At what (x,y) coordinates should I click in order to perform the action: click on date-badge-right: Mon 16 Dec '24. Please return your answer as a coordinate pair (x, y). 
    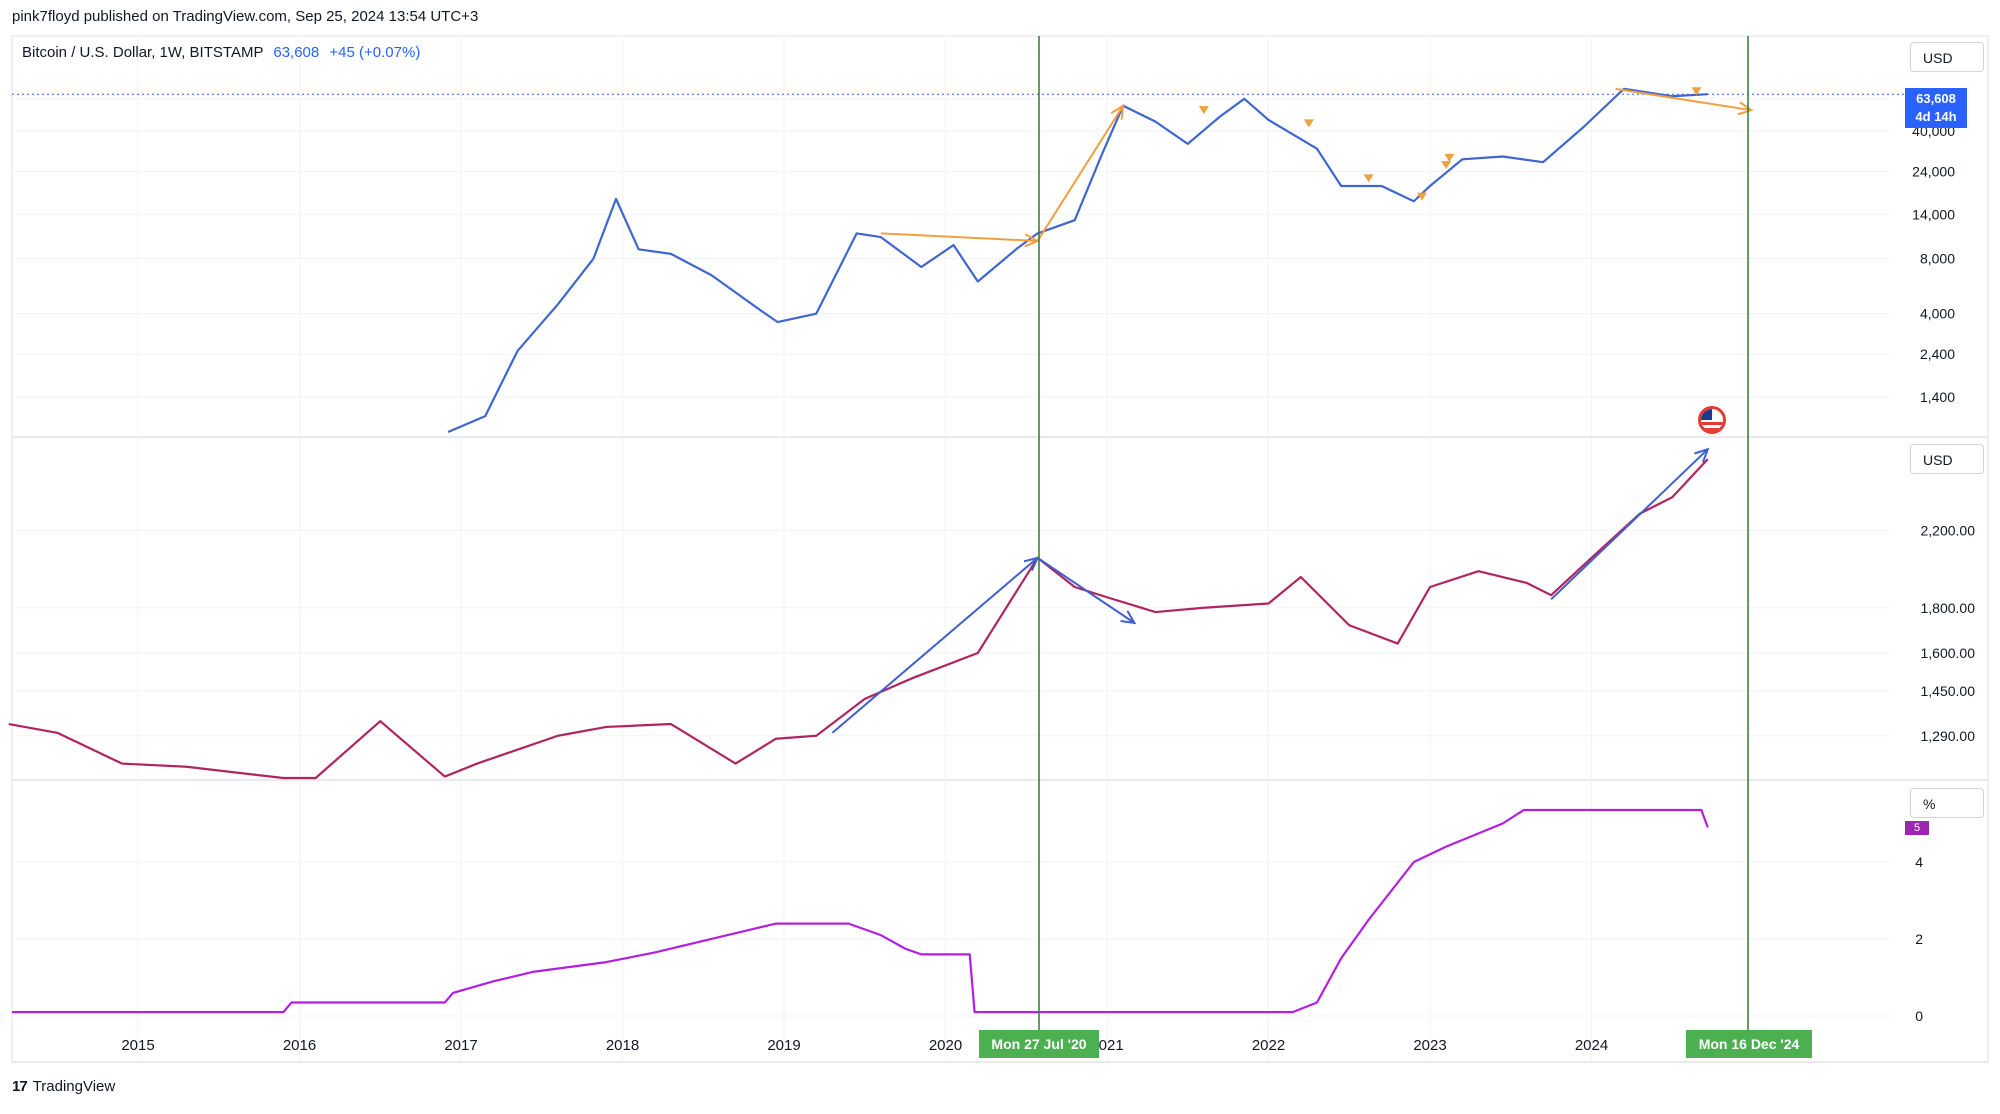
    Looking at the image, I should click on (1749, 1044).